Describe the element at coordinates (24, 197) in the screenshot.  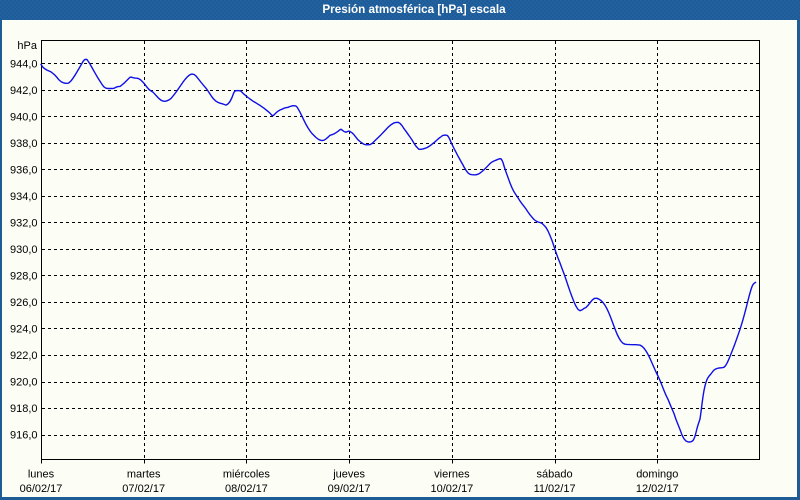
I see `svg-text: 934,0` at that location.